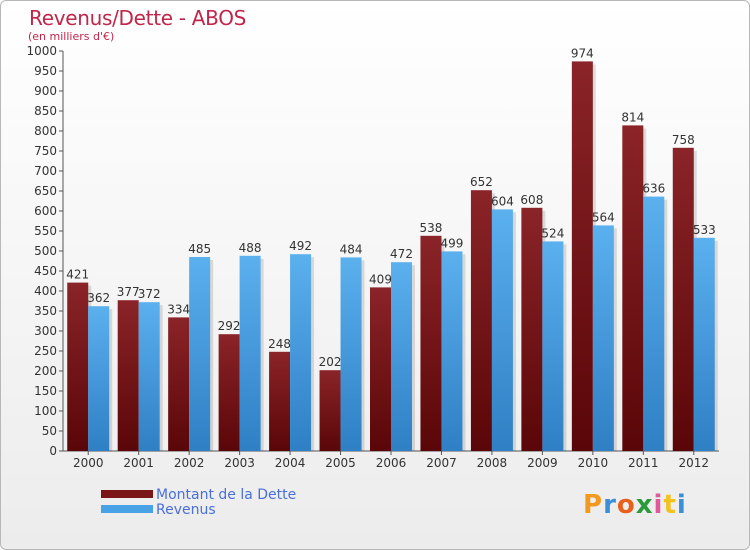 This screenshot has width=750, height=550. What do you see at coordinates (610, 505) in the screenshot?
I see `logo-letter: r` at bounding box center [610, 505].